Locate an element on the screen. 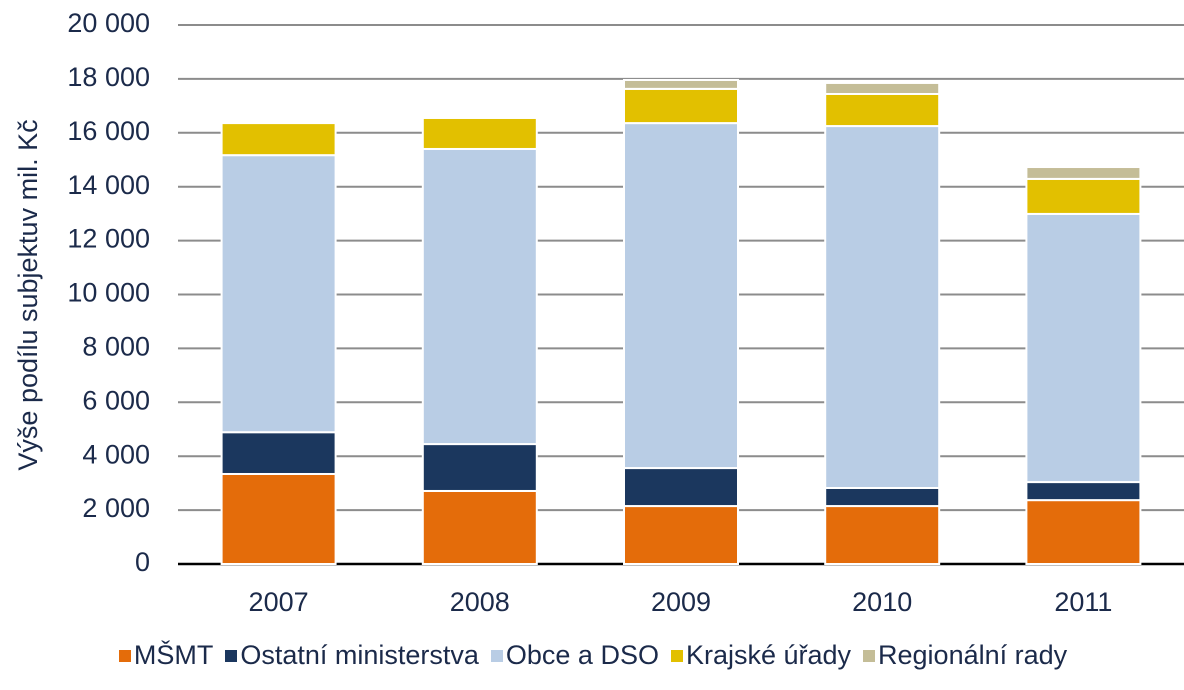  legend-label: Regionální rady is located at coordinates (973, 655).